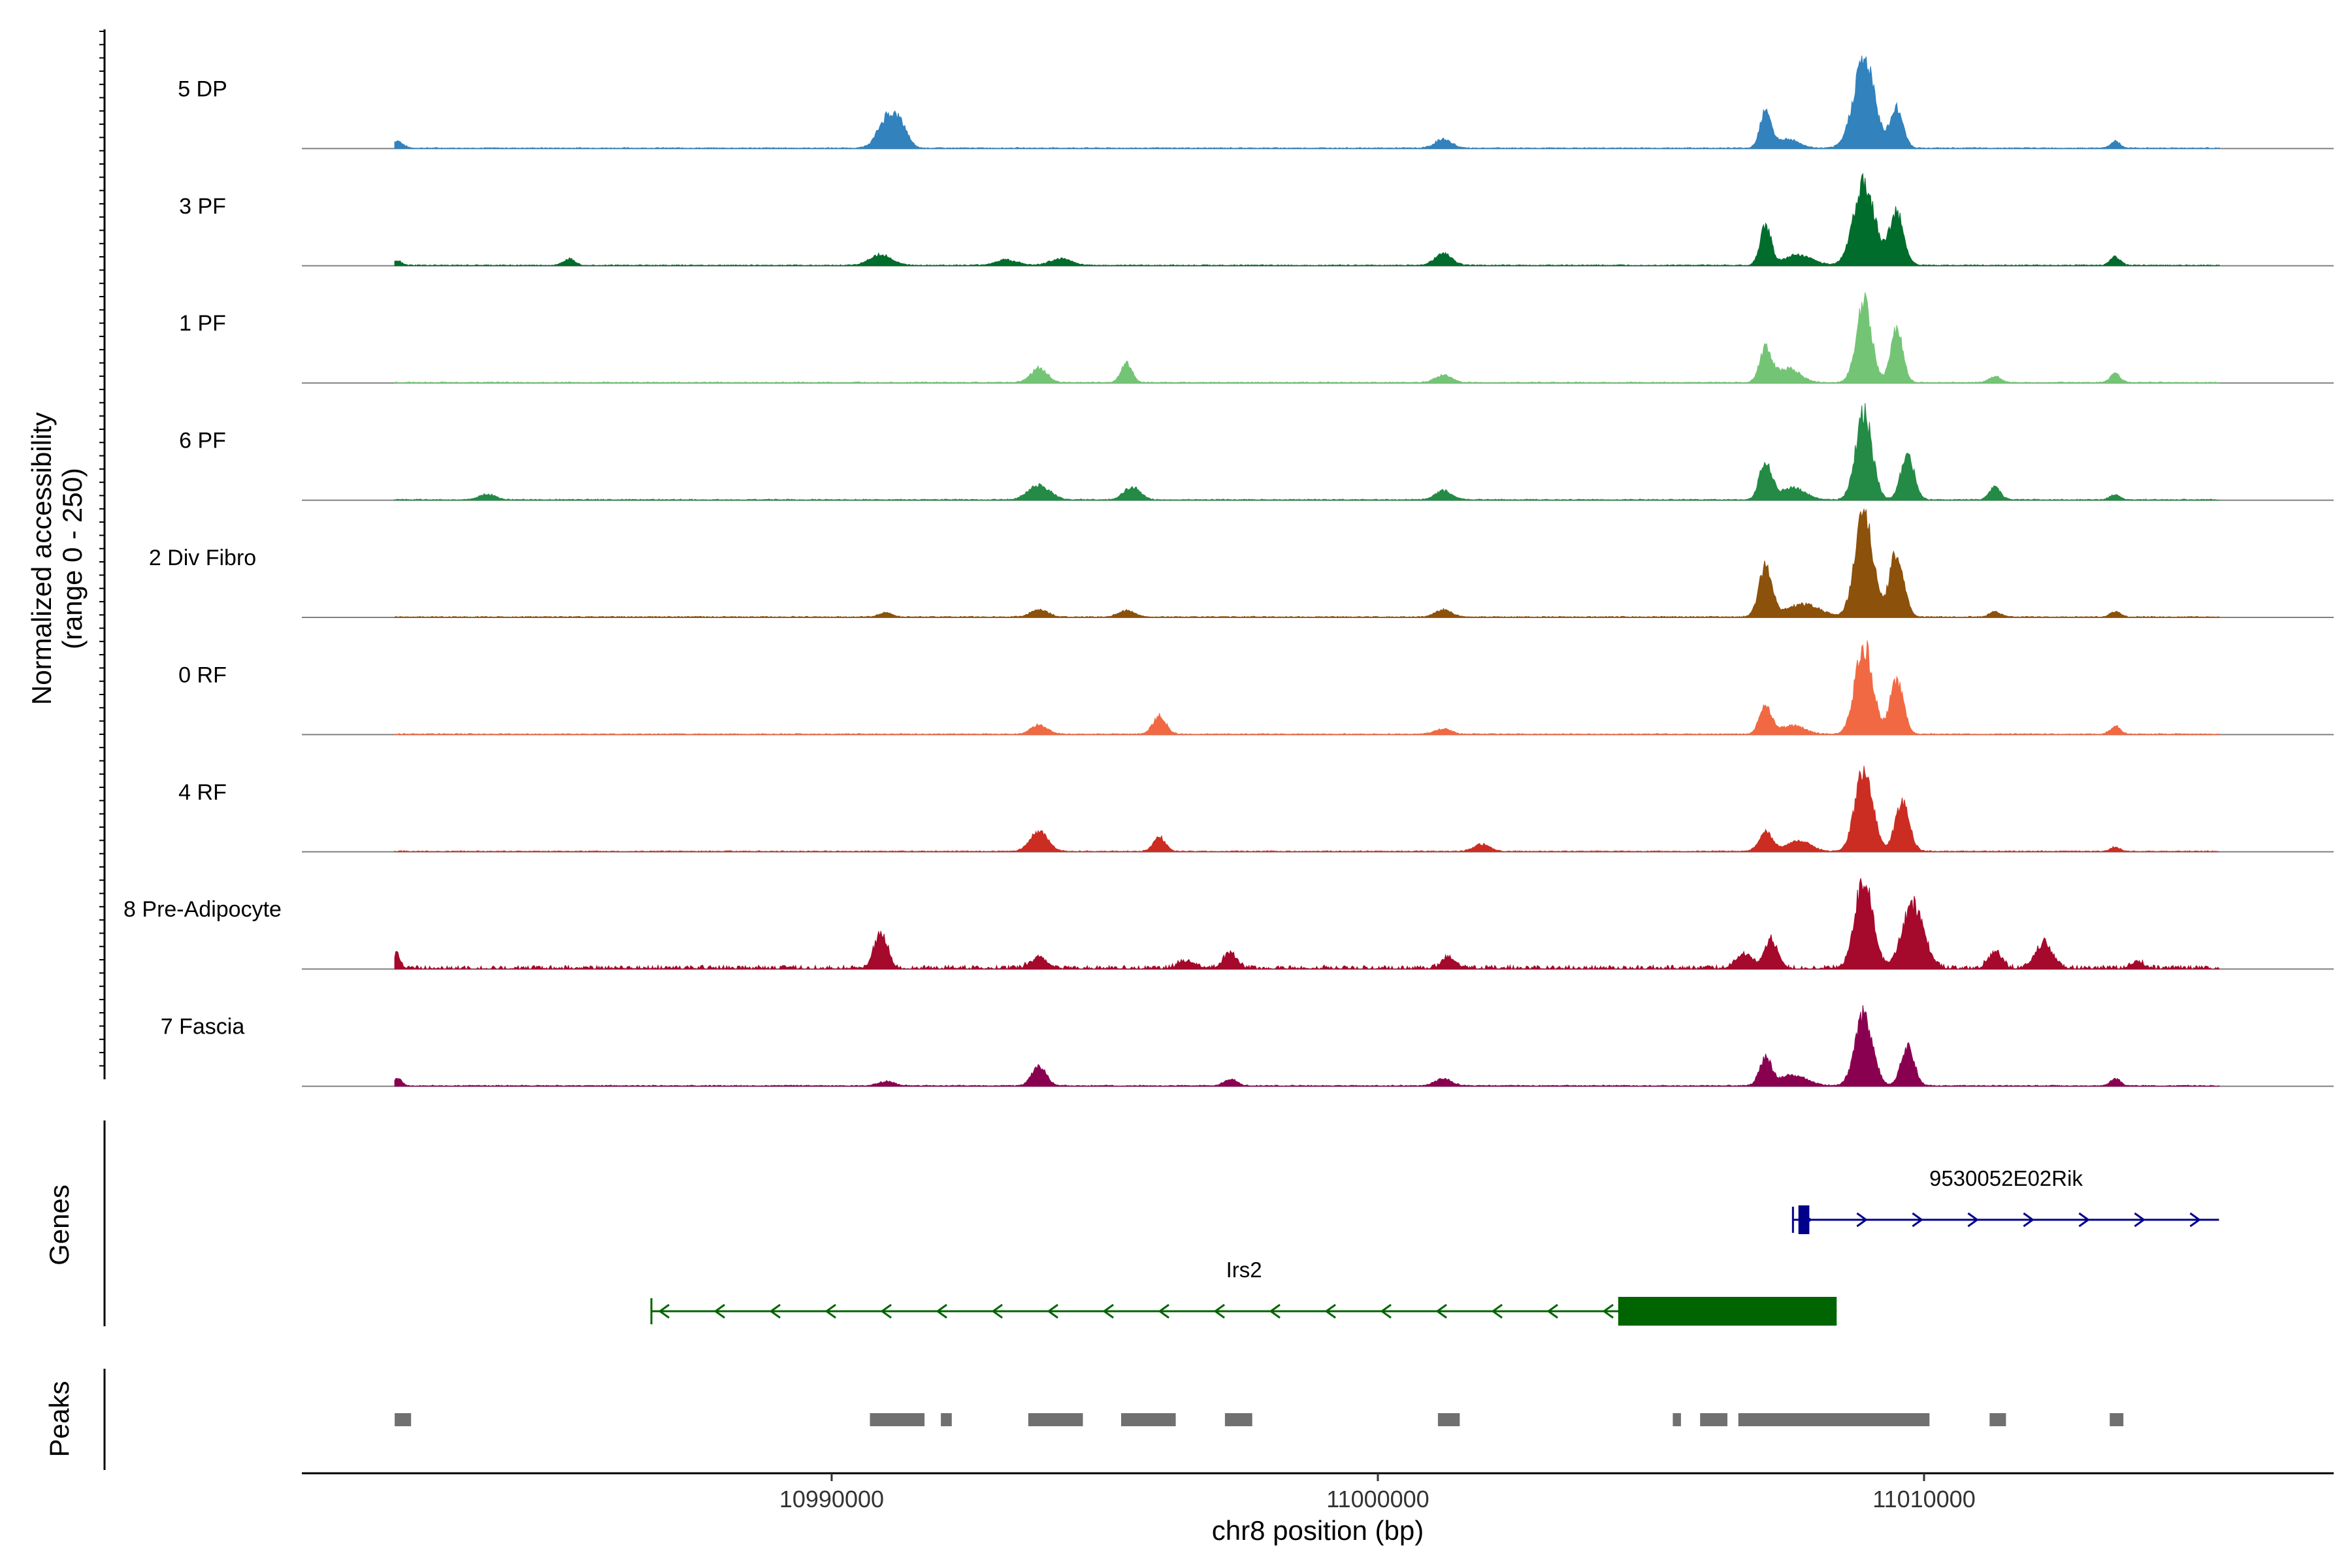  What do you see at coordinates (1434, 1246) in the screenshot?
I see `gene-annotations: Irs2 9530052E02Rik` at bounding box center [1434, 1246].